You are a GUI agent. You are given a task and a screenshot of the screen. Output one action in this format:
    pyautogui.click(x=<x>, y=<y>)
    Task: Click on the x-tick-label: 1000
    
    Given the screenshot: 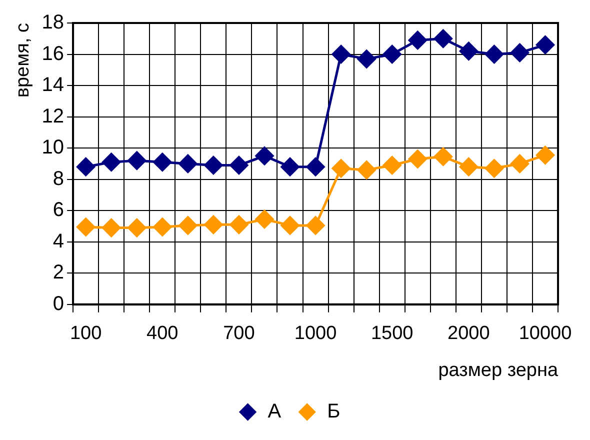 What is the action you would take?
    pyautogui.click(x=315, y=333)
    